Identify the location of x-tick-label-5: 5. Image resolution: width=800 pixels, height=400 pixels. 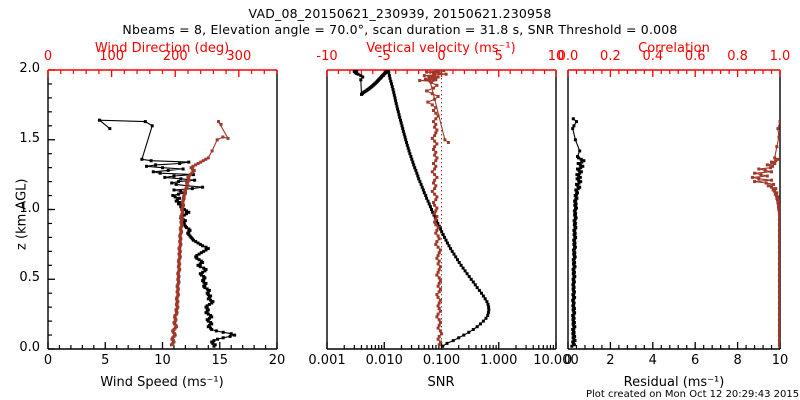
(105, 360).